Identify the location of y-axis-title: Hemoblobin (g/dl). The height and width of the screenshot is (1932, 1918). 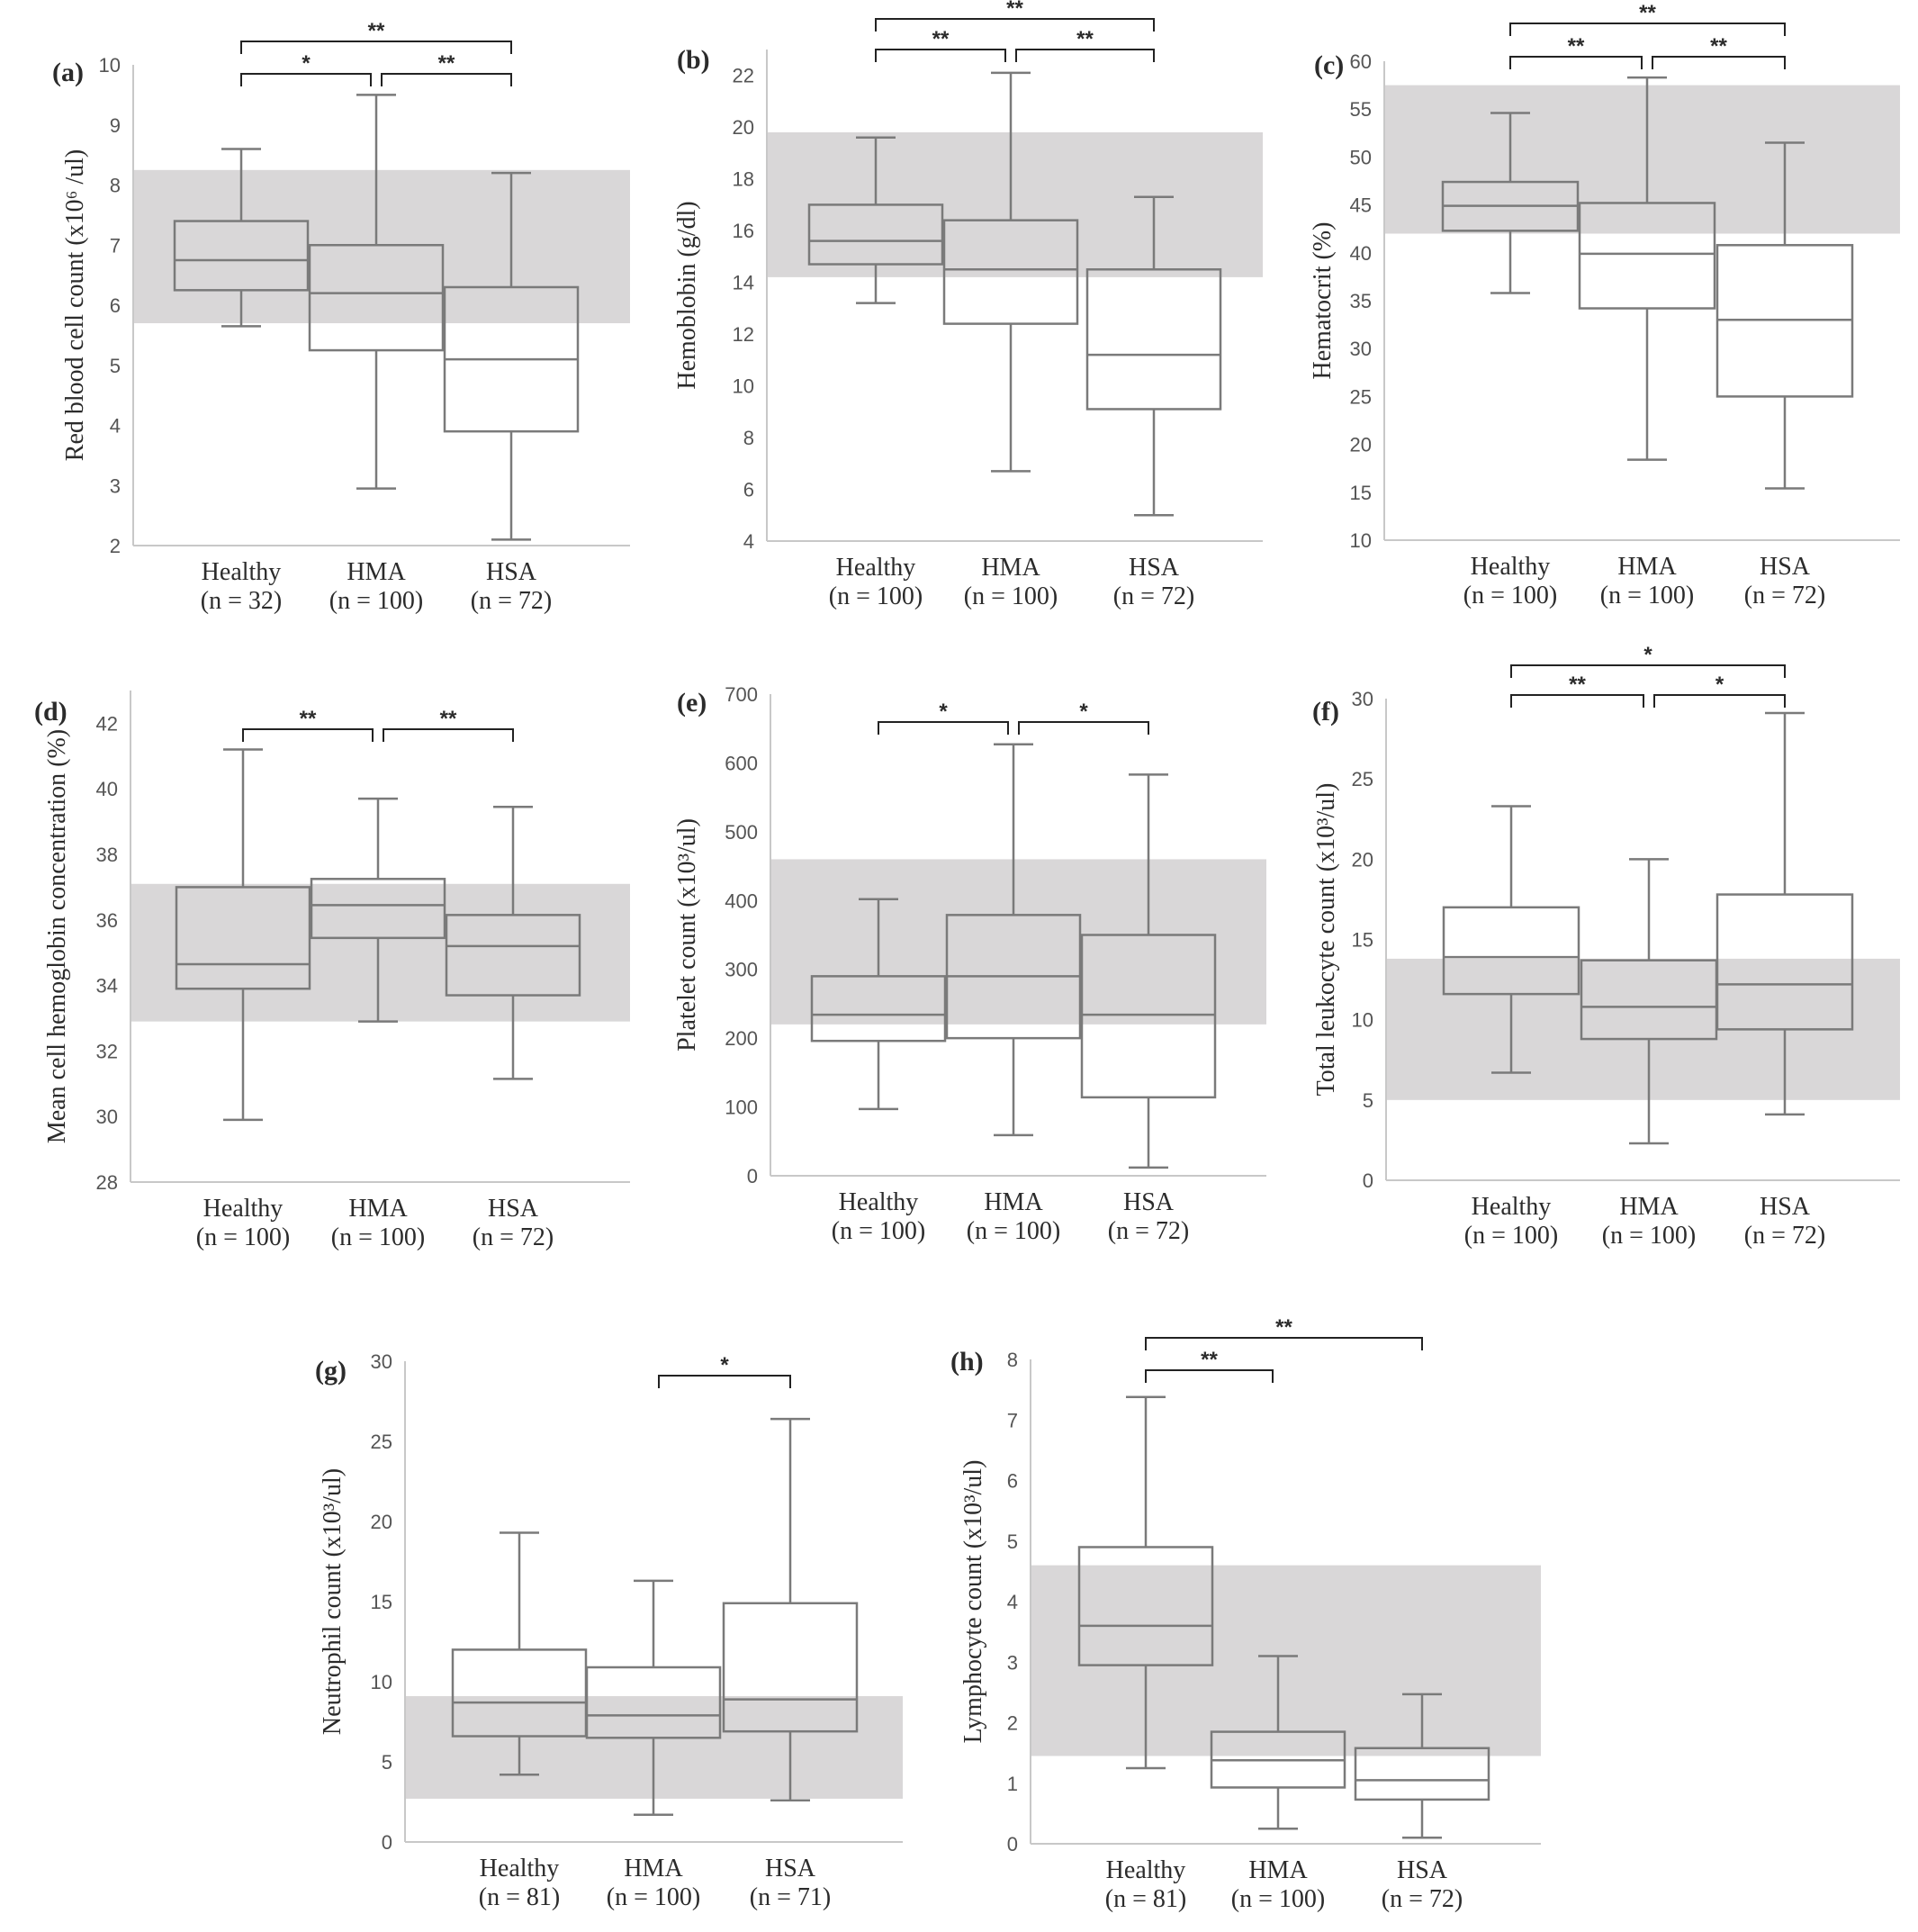
(687, 295).